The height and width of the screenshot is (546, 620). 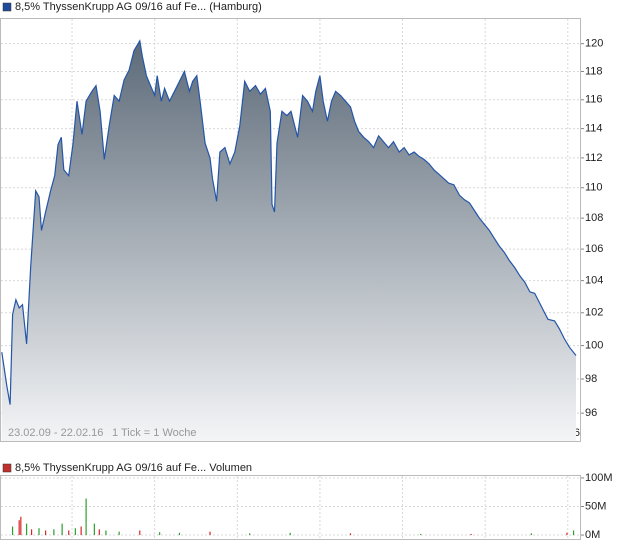 I want to click on y-tick-label: 96, so click(x=591, y=413).